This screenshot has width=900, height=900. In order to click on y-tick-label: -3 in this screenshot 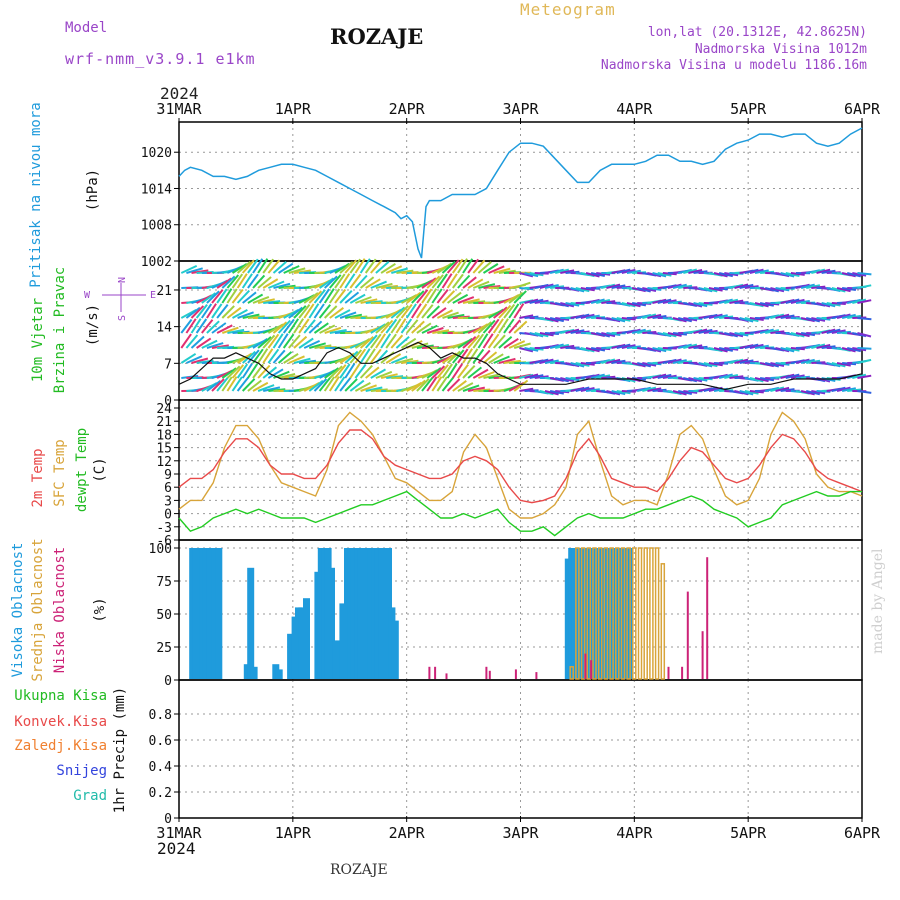, I will do `click(164, 528)`.